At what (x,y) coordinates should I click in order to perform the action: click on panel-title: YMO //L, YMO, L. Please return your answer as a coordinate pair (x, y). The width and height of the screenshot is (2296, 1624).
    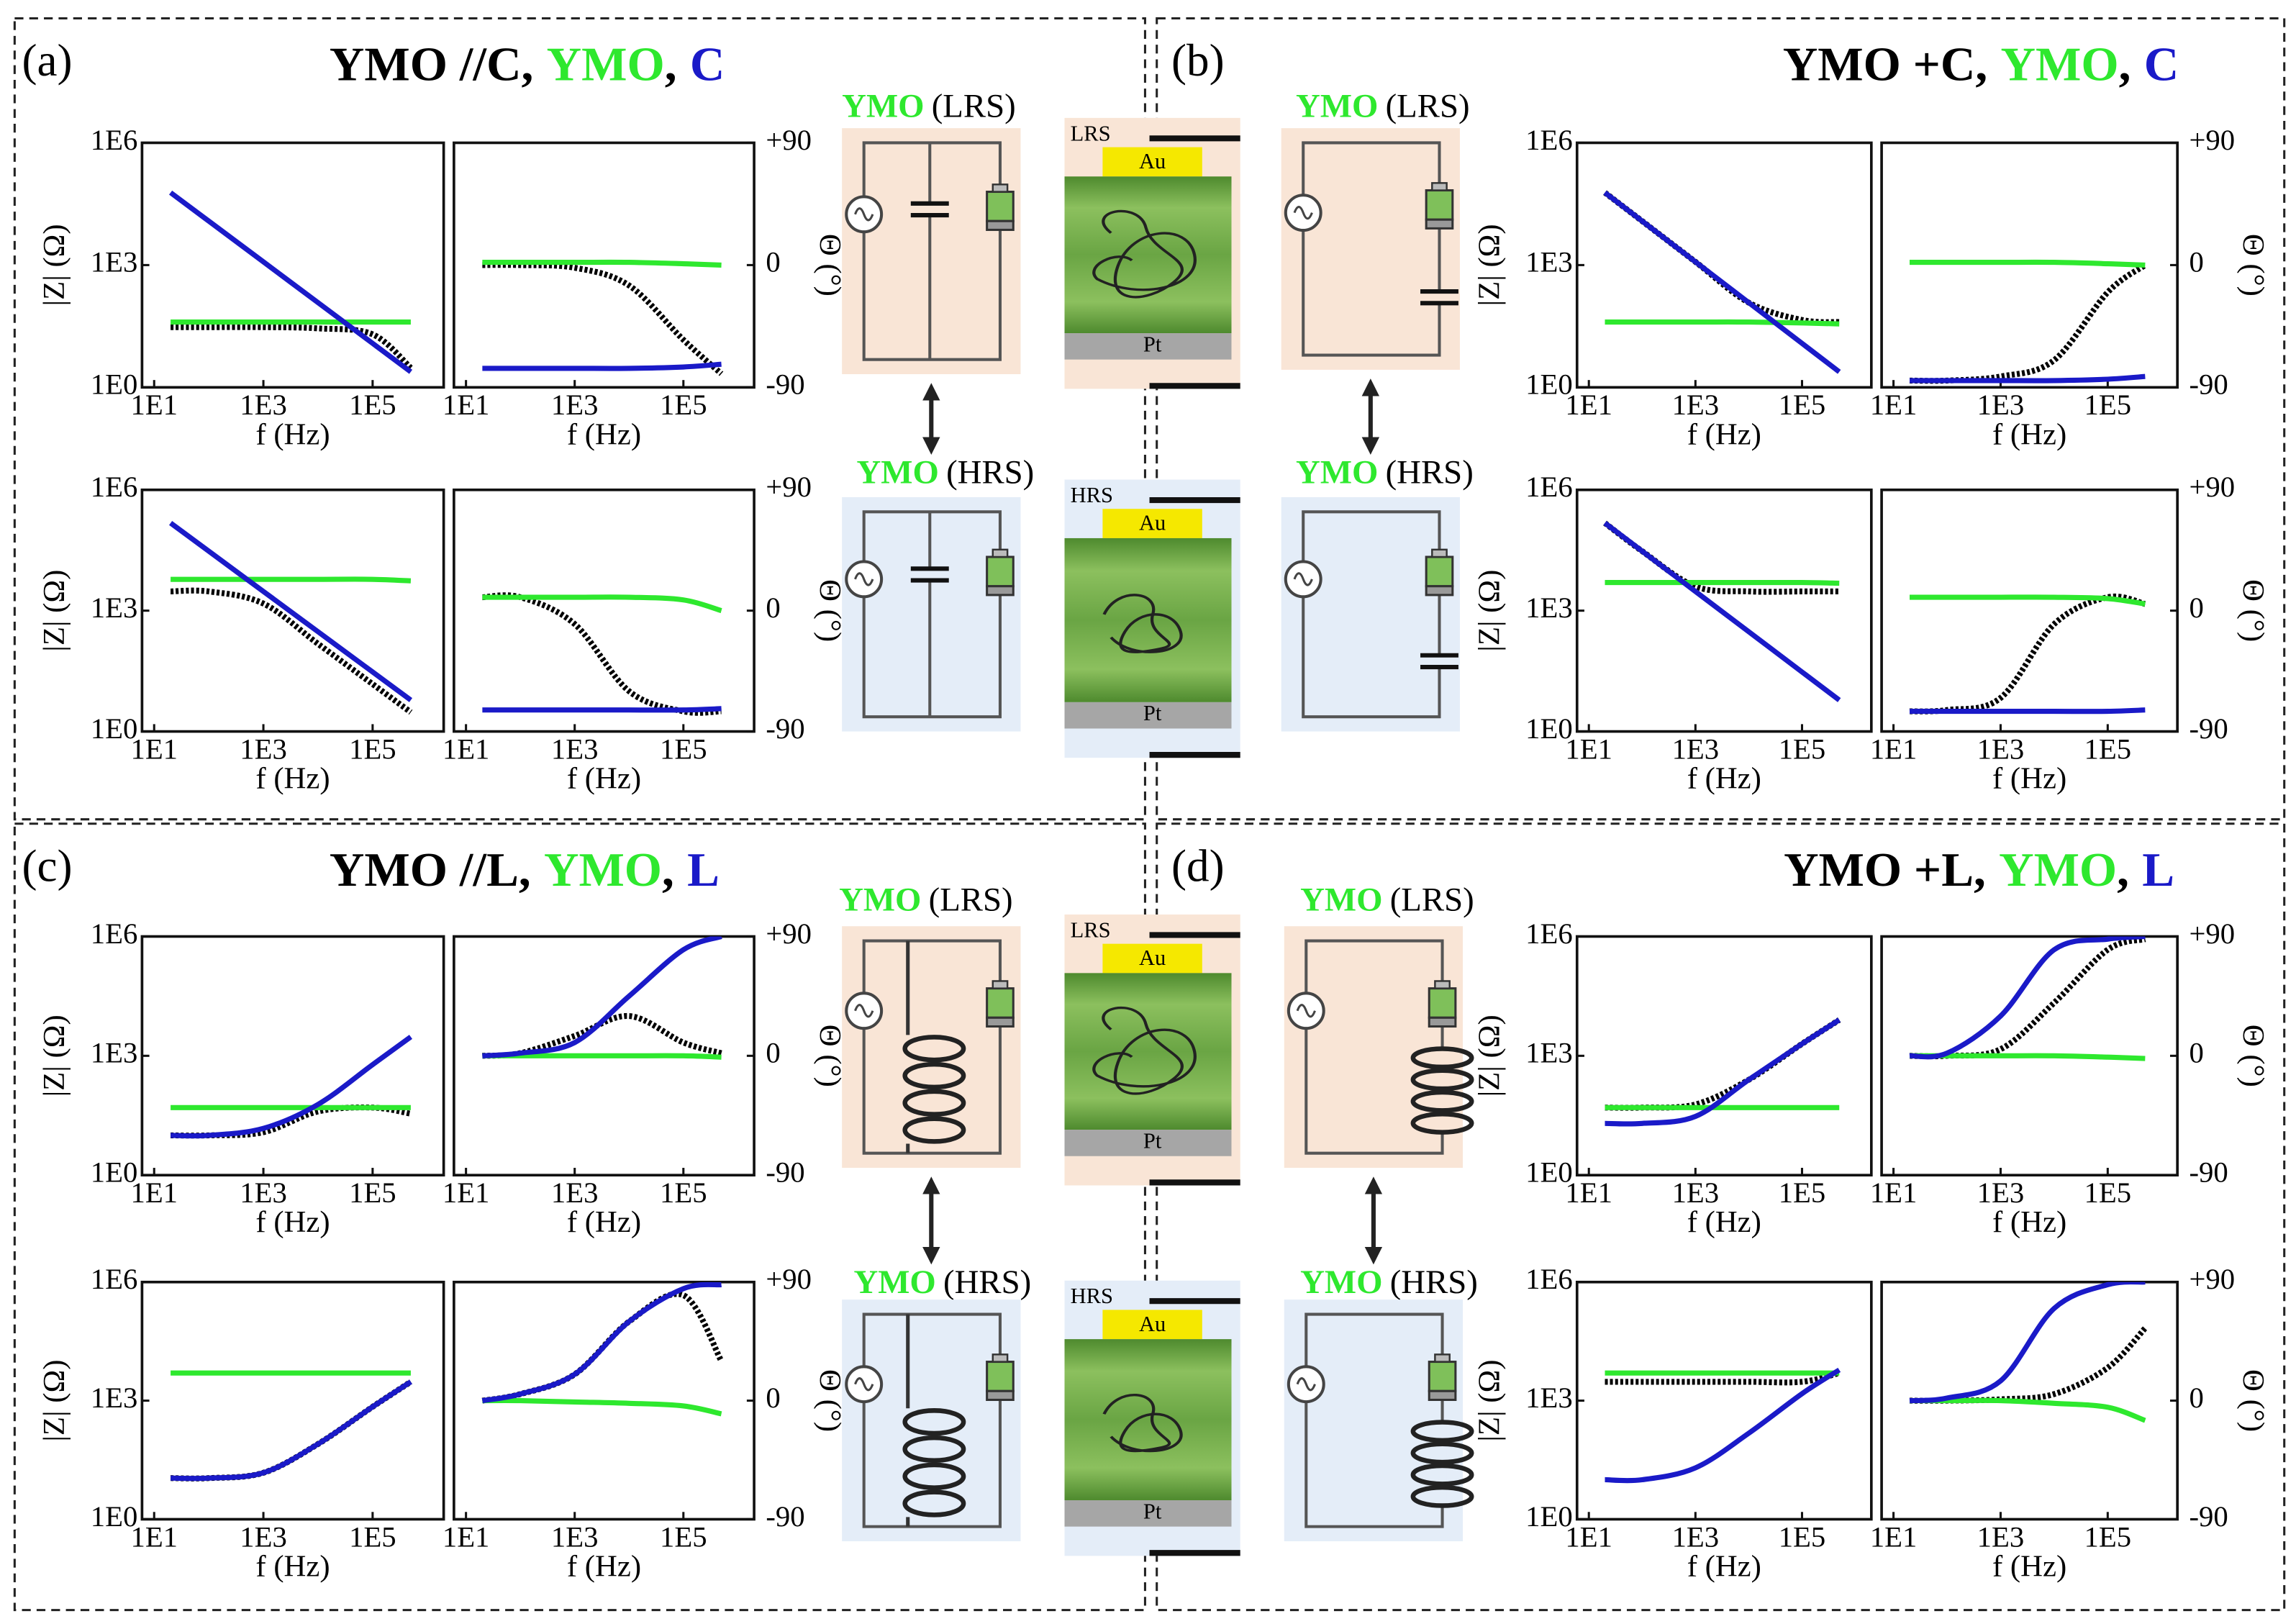
    Looking at the image, I should click on (525, 870).